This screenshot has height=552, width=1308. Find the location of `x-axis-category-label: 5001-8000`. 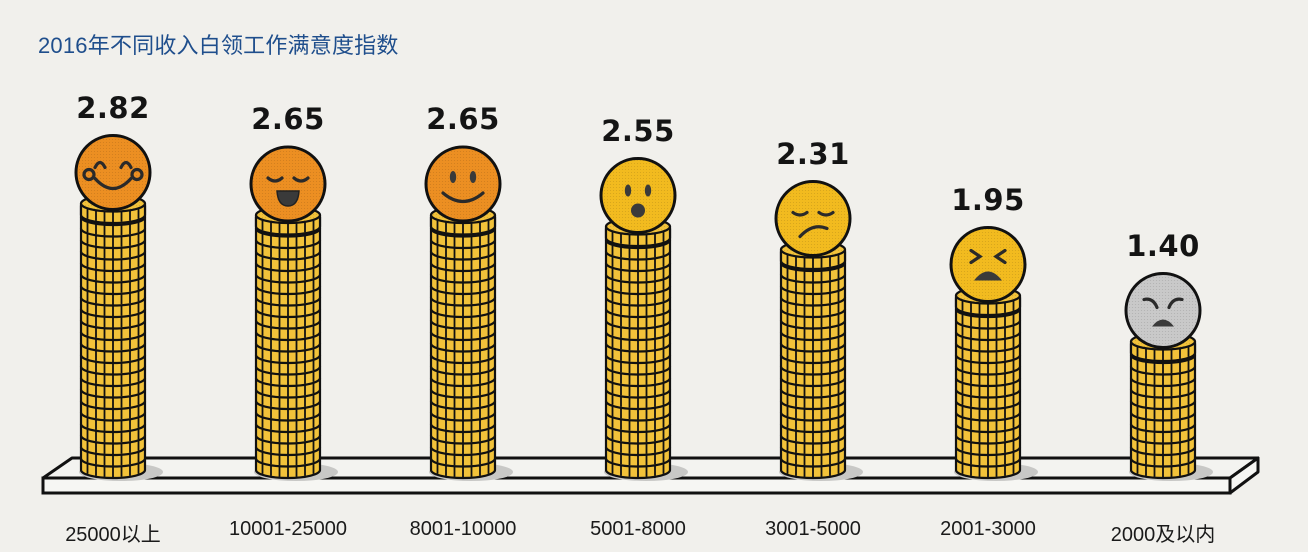

x-axis-category-label: 5001-8000 is located at coordinates (638, 529).